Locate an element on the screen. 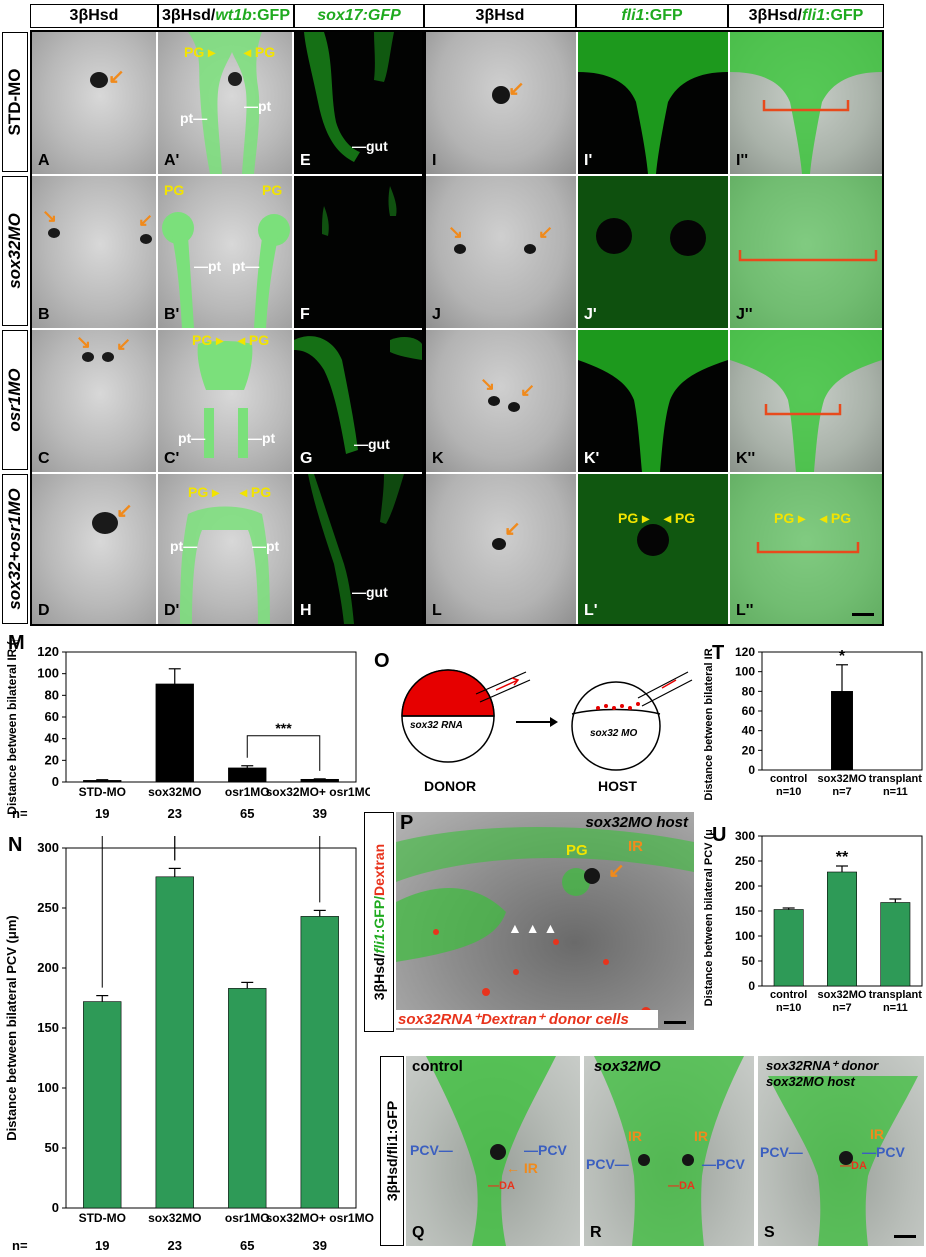  vessel-overlay is located at coordinates (669, 1151).